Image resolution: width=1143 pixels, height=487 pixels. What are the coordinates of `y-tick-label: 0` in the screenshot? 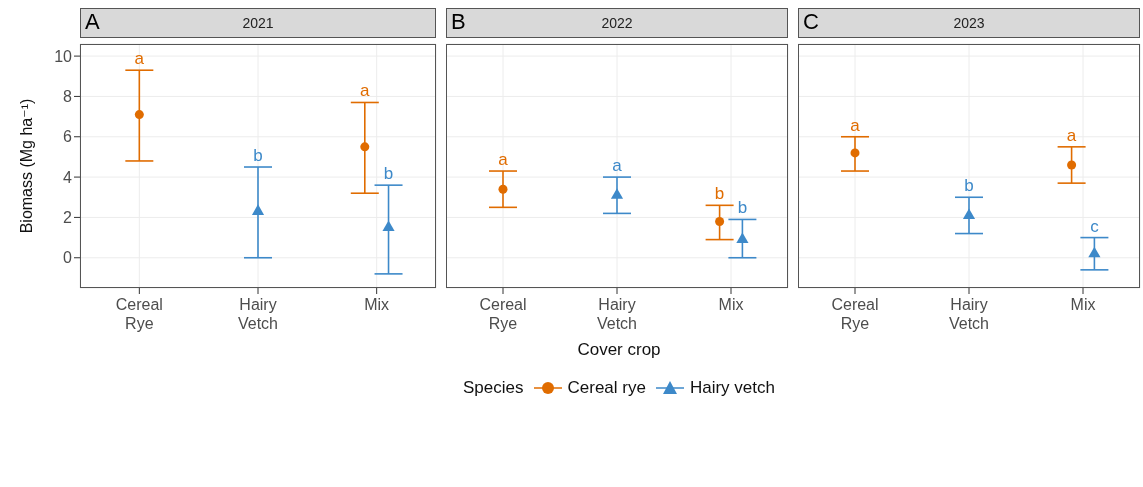 It's located at (68, 258).